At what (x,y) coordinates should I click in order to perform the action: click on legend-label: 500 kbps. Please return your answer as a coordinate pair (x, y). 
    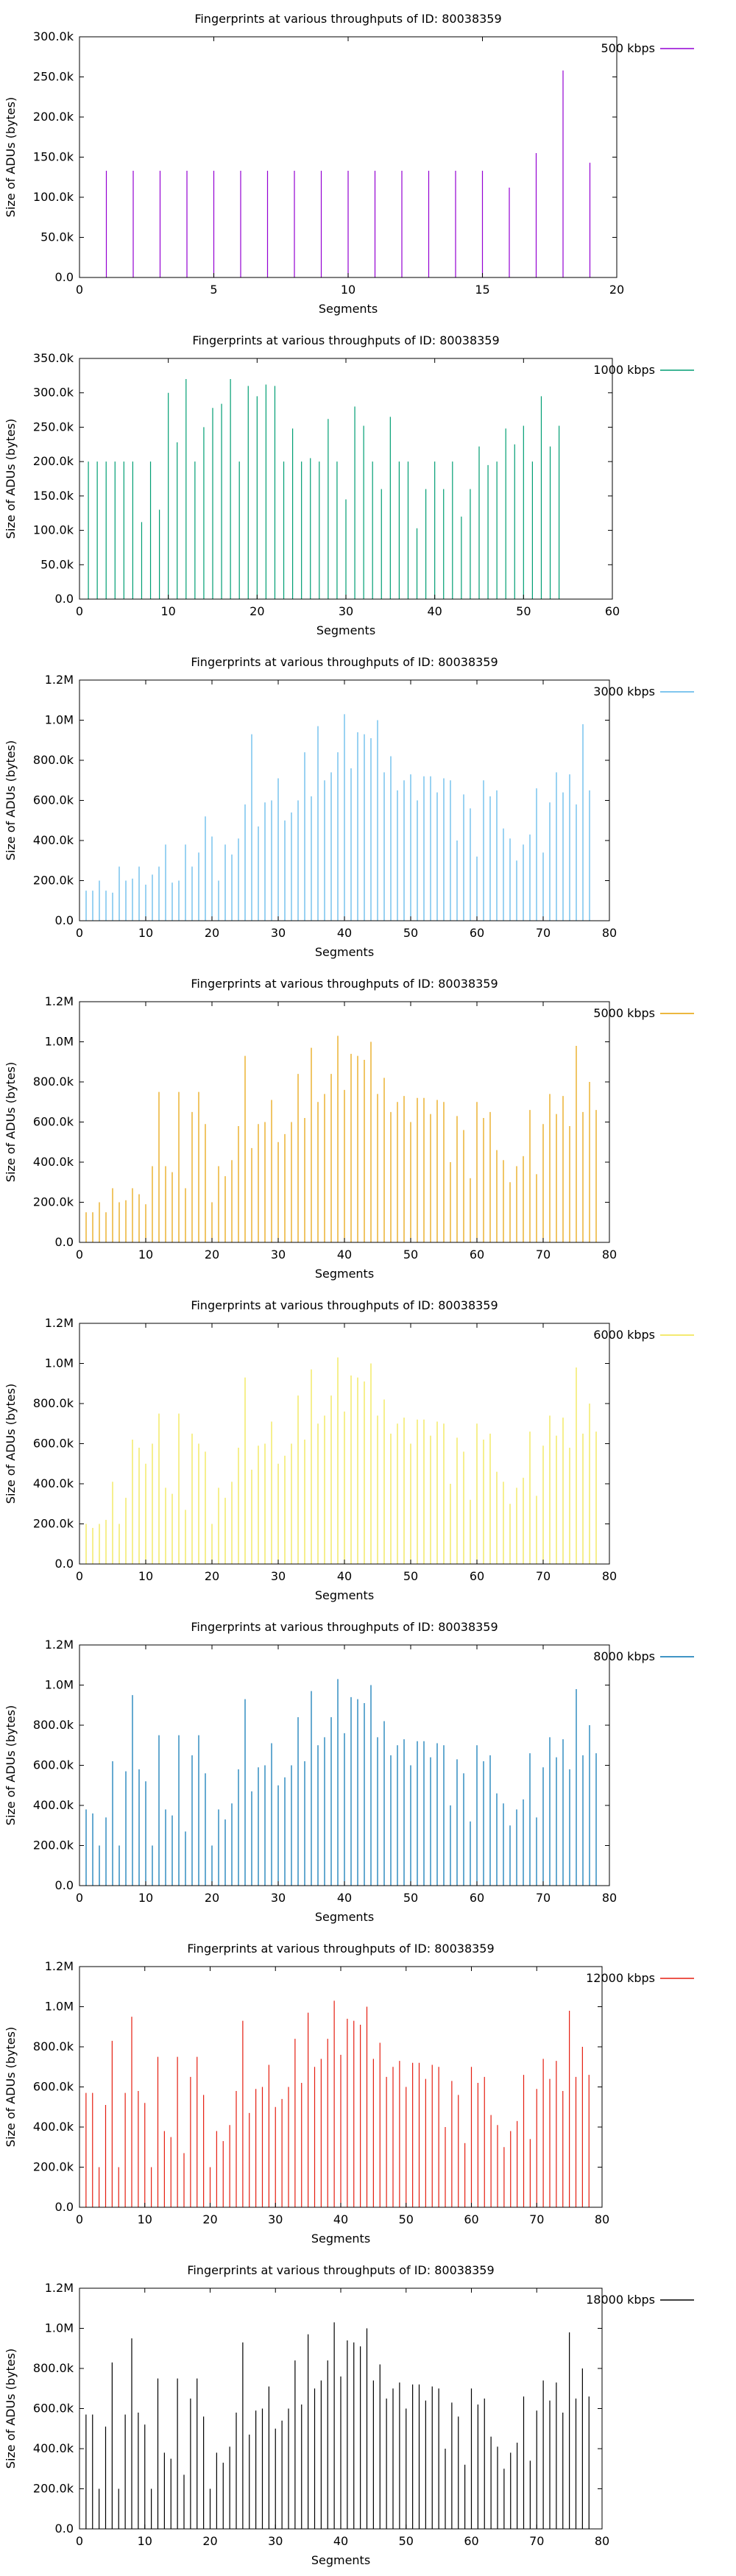
    Looking at the image, I should click on (628, 48).